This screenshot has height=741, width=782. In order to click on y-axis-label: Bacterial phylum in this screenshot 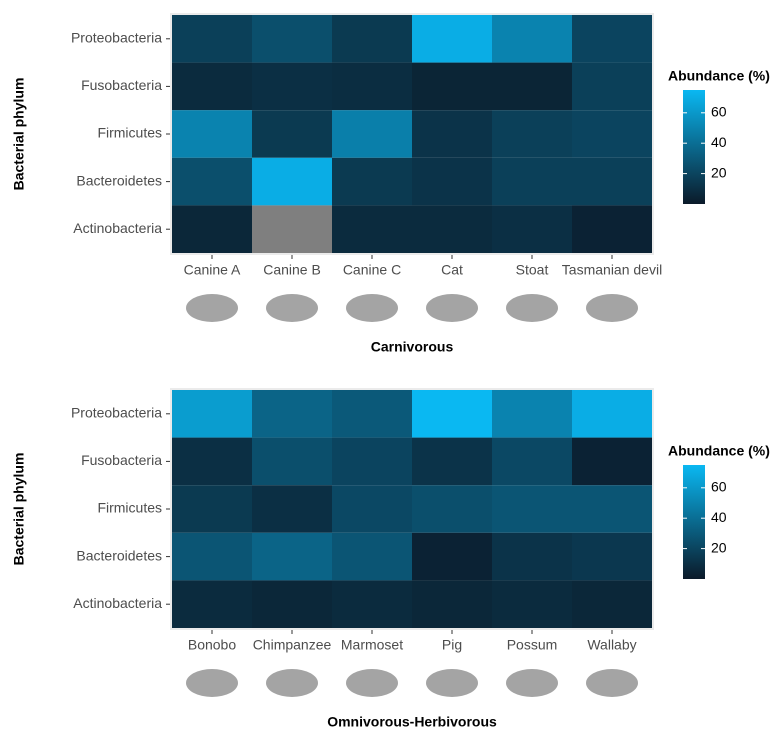, I will do `click(19, 134)`.